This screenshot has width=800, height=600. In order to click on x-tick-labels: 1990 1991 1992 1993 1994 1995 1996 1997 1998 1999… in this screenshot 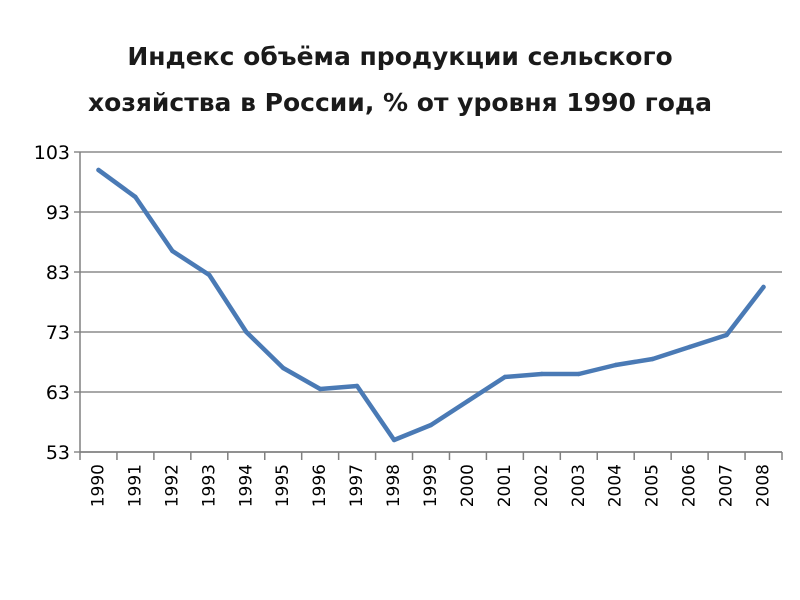, I will do `click(430, 485)`.